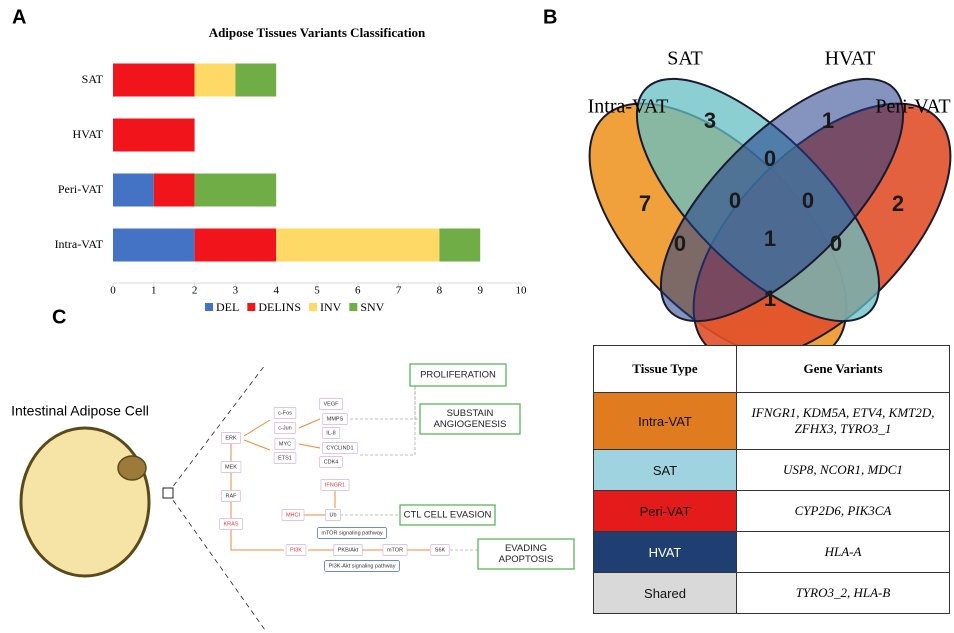 This screenshot has height=633, width=954. I want to click on table-row: SAT USP8, NCOR1, MDC1, so click(771, 470).